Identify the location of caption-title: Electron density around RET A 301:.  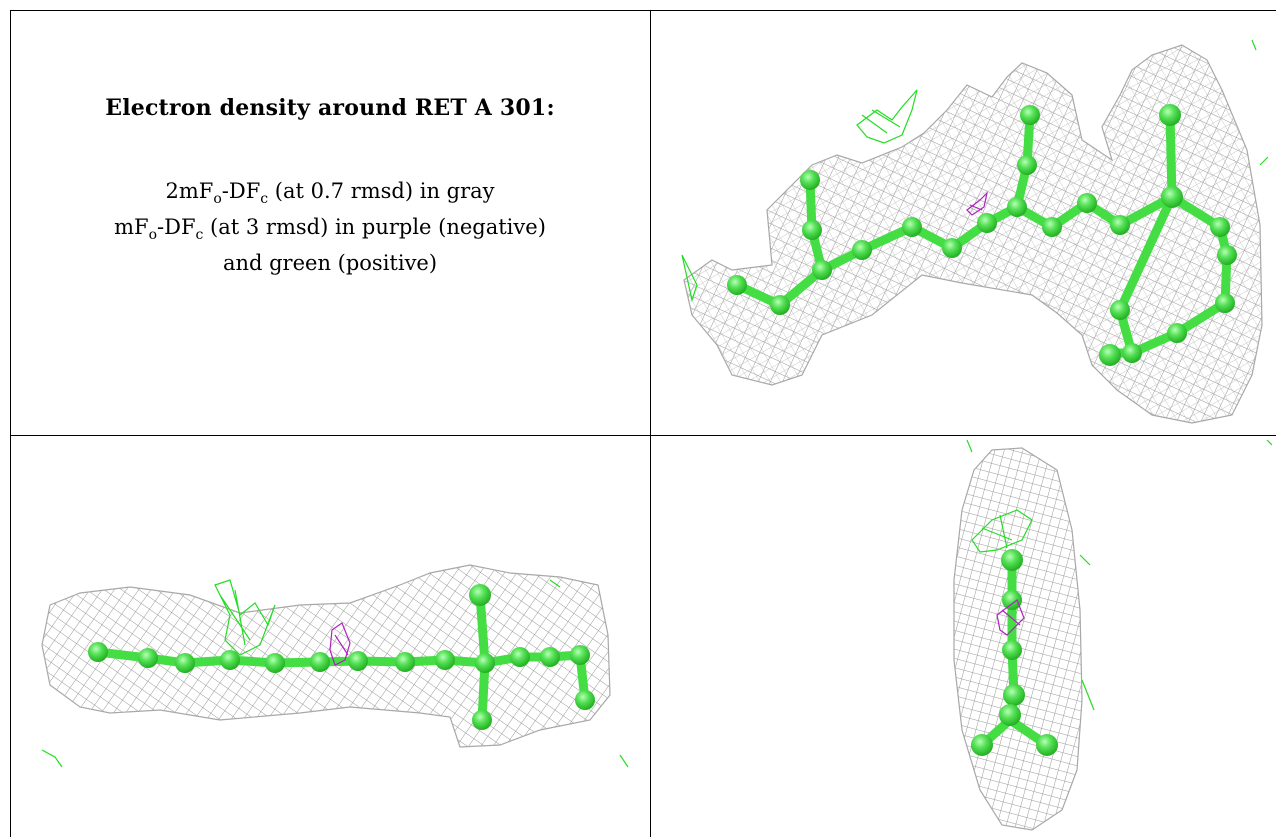
(330, 108).